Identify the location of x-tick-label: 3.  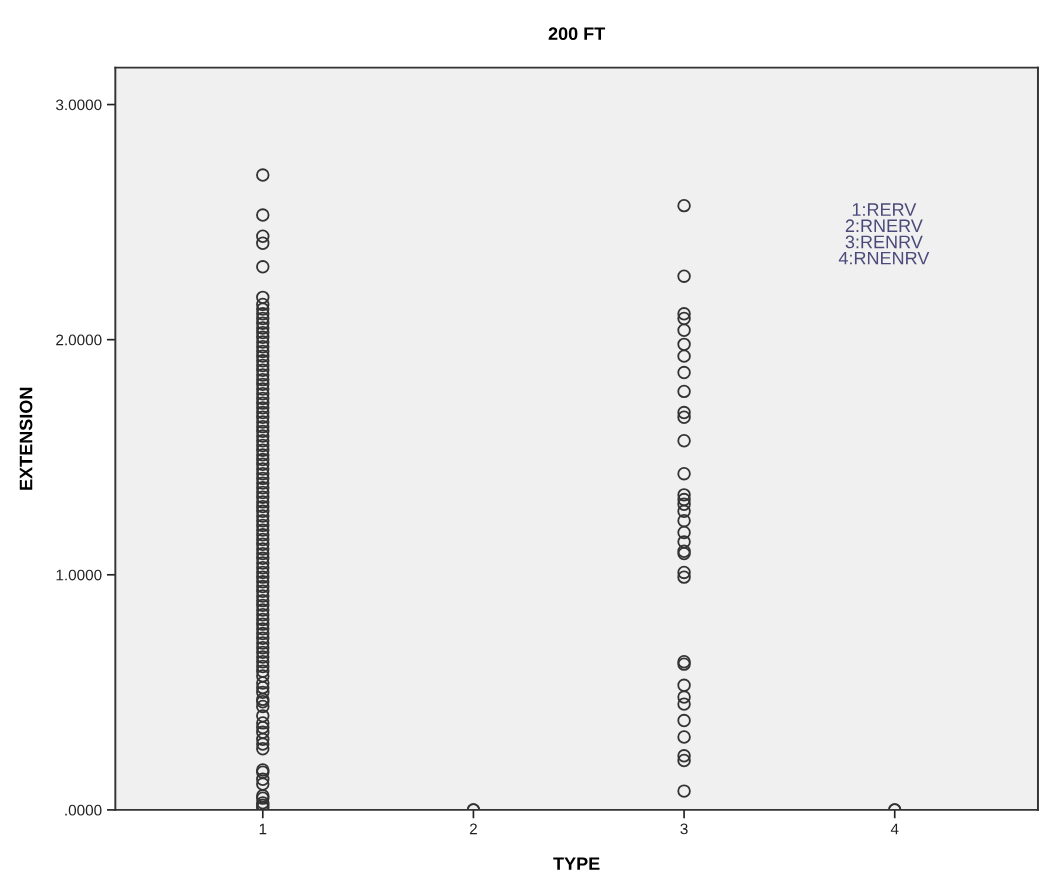
(684, 829).